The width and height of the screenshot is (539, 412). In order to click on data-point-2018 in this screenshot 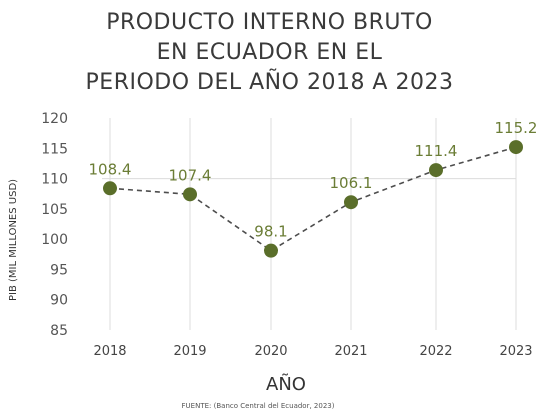, I will do `click(110, 188)`.